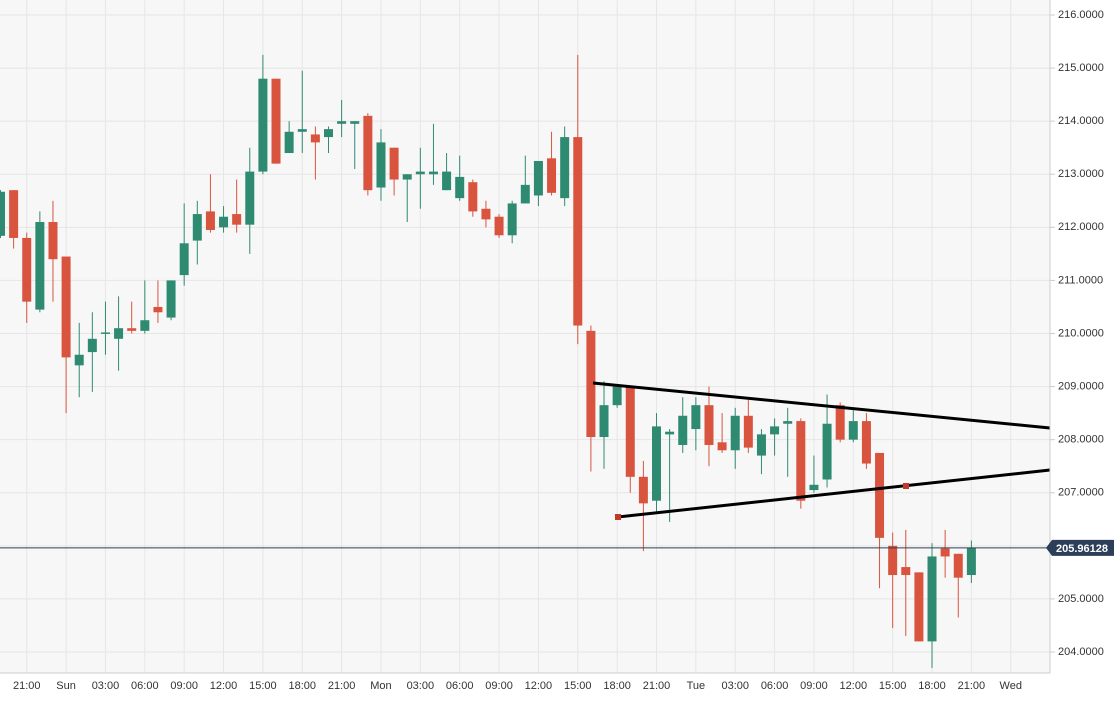 This screenshot has width=1116, height=706. I want to click on trendline, so click(821, 405).